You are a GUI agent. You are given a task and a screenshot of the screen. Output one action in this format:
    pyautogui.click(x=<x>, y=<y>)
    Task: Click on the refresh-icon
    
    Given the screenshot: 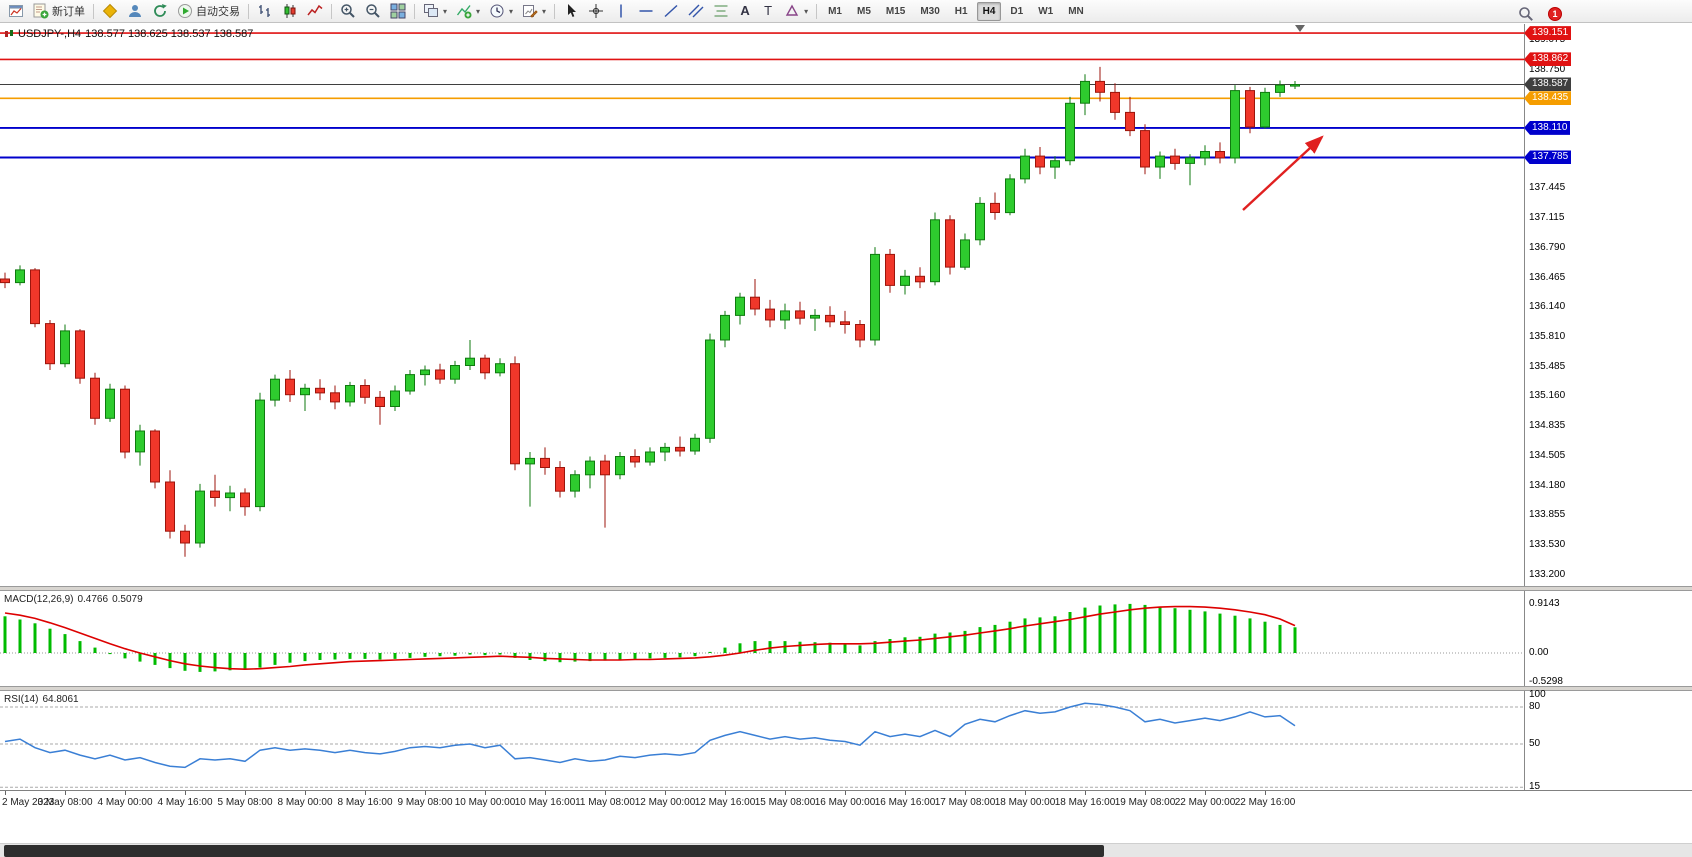 What is the action you would take?
    pyautogui.click(x=160, y=10)
    